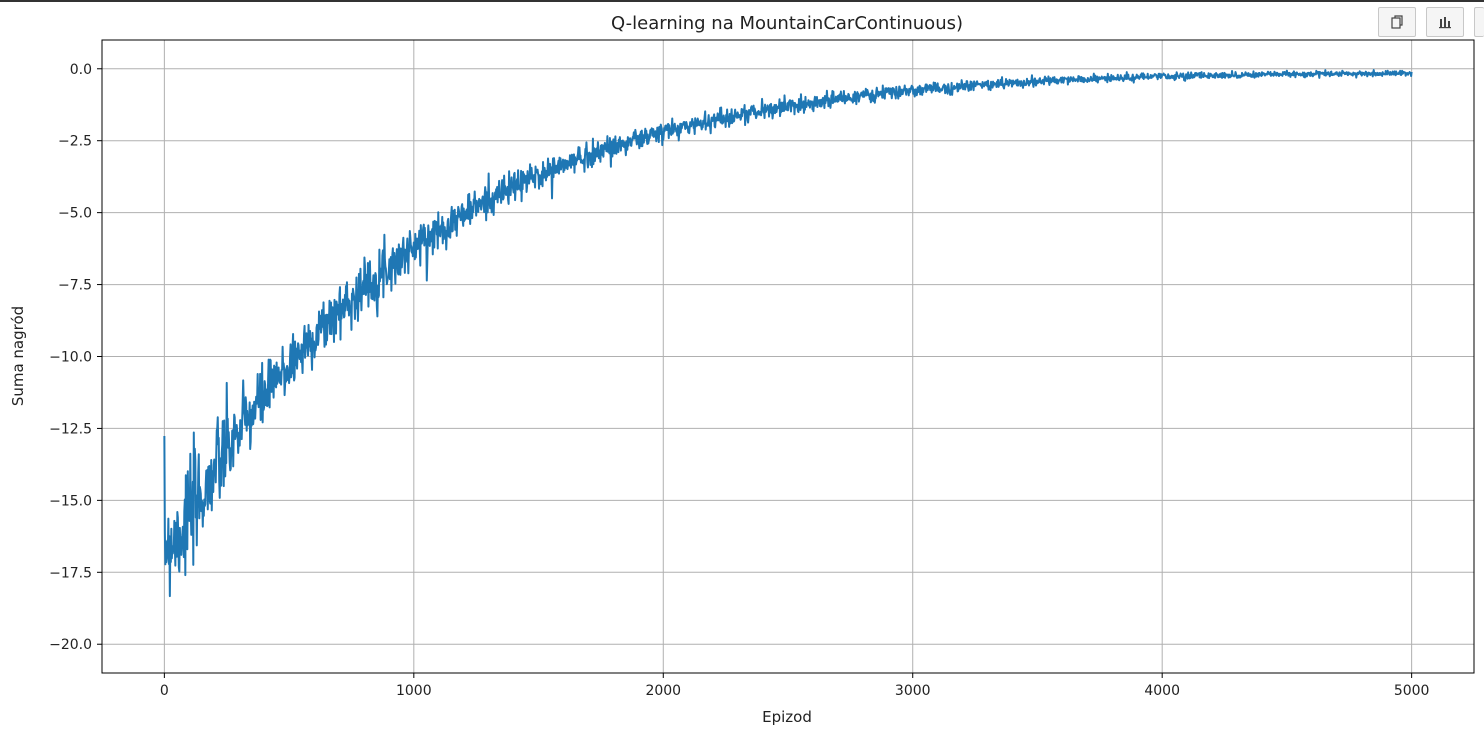 The width and height of the screenshot is (1484, 738). Describe the element at coordinates (414, 691) in the screenshot. I see `x-tick-label: 1000` at that location.